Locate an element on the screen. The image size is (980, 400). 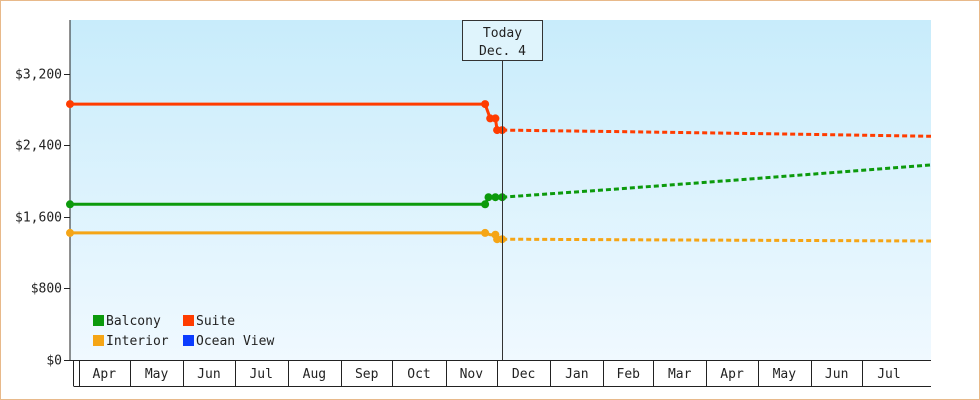
legend-label-interior: Interior is located at coordinates (137, 341).